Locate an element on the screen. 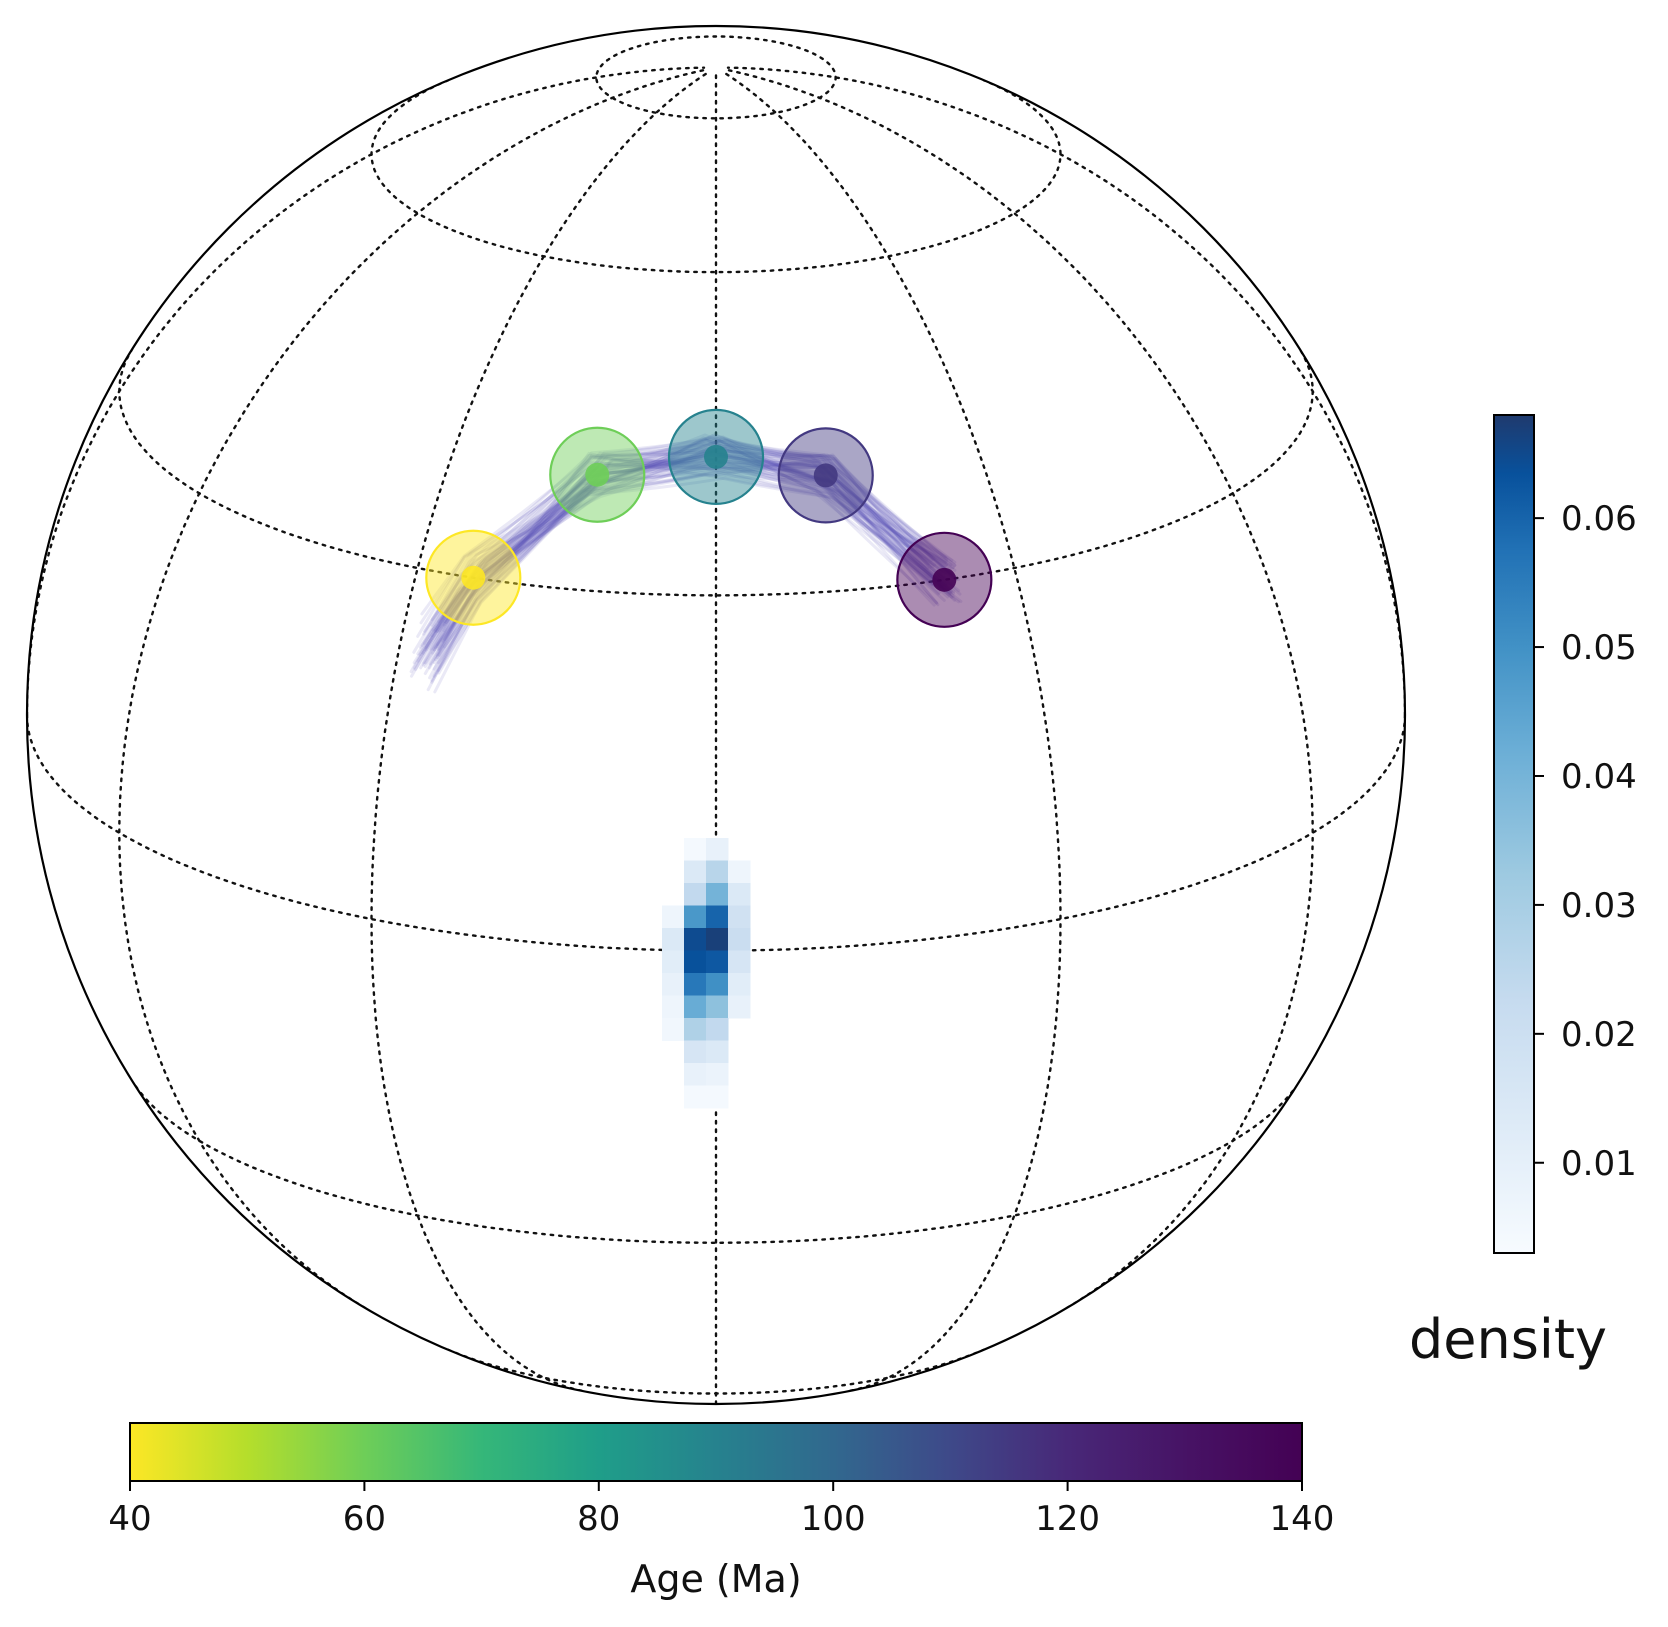 This screenshot has height=1627, width=1668. age-tick-label: 60 is located at coordinates (364, 1519).